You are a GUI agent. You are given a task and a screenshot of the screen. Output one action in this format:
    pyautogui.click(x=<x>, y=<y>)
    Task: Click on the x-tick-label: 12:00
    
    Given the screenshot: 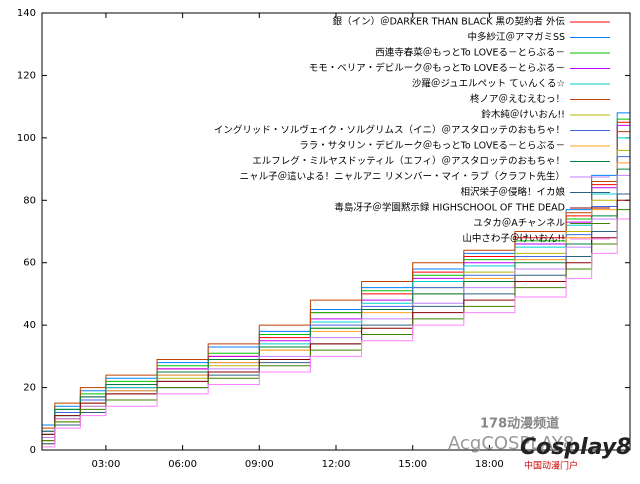 What is the action you would take?
    pyautogui.click(x=336, y=464)
    